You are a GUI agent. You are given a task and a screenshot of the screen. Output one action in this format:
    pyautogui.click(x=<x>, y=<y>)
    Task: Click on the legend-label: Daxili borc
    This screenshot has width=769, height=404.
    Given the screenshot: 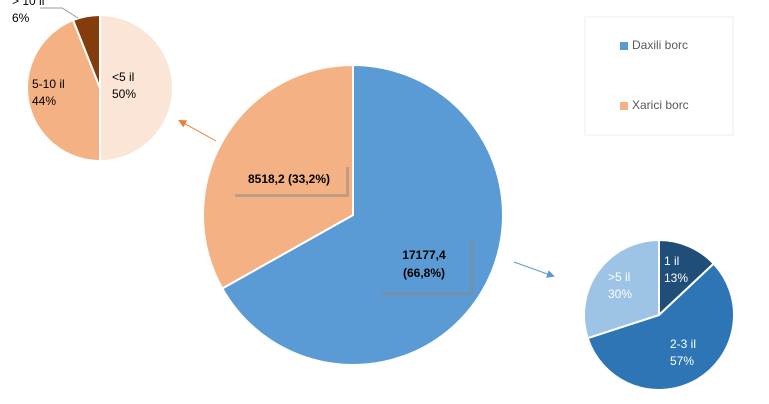 What is the action you would take?
    pyautogui.click(x=660, y=45)
    